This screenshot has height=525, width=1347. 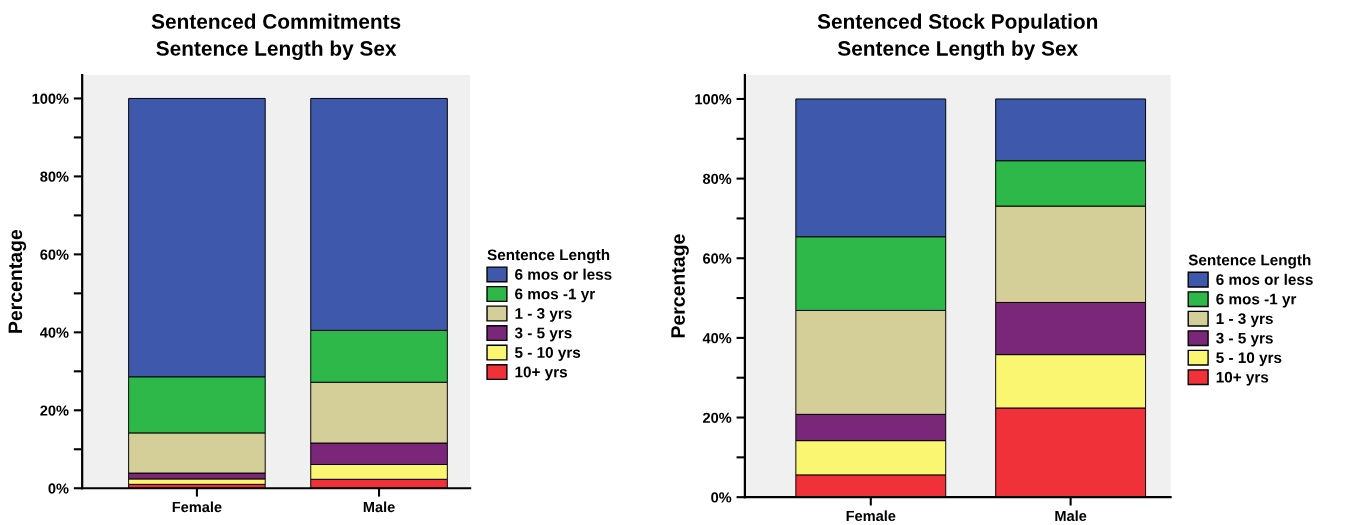 What do you see at coordinates (957, 37) in the screenshot?
I see `chart-title: Sentenced Stock Population Sentence Length by Sex` at bounding box center [957, 37].